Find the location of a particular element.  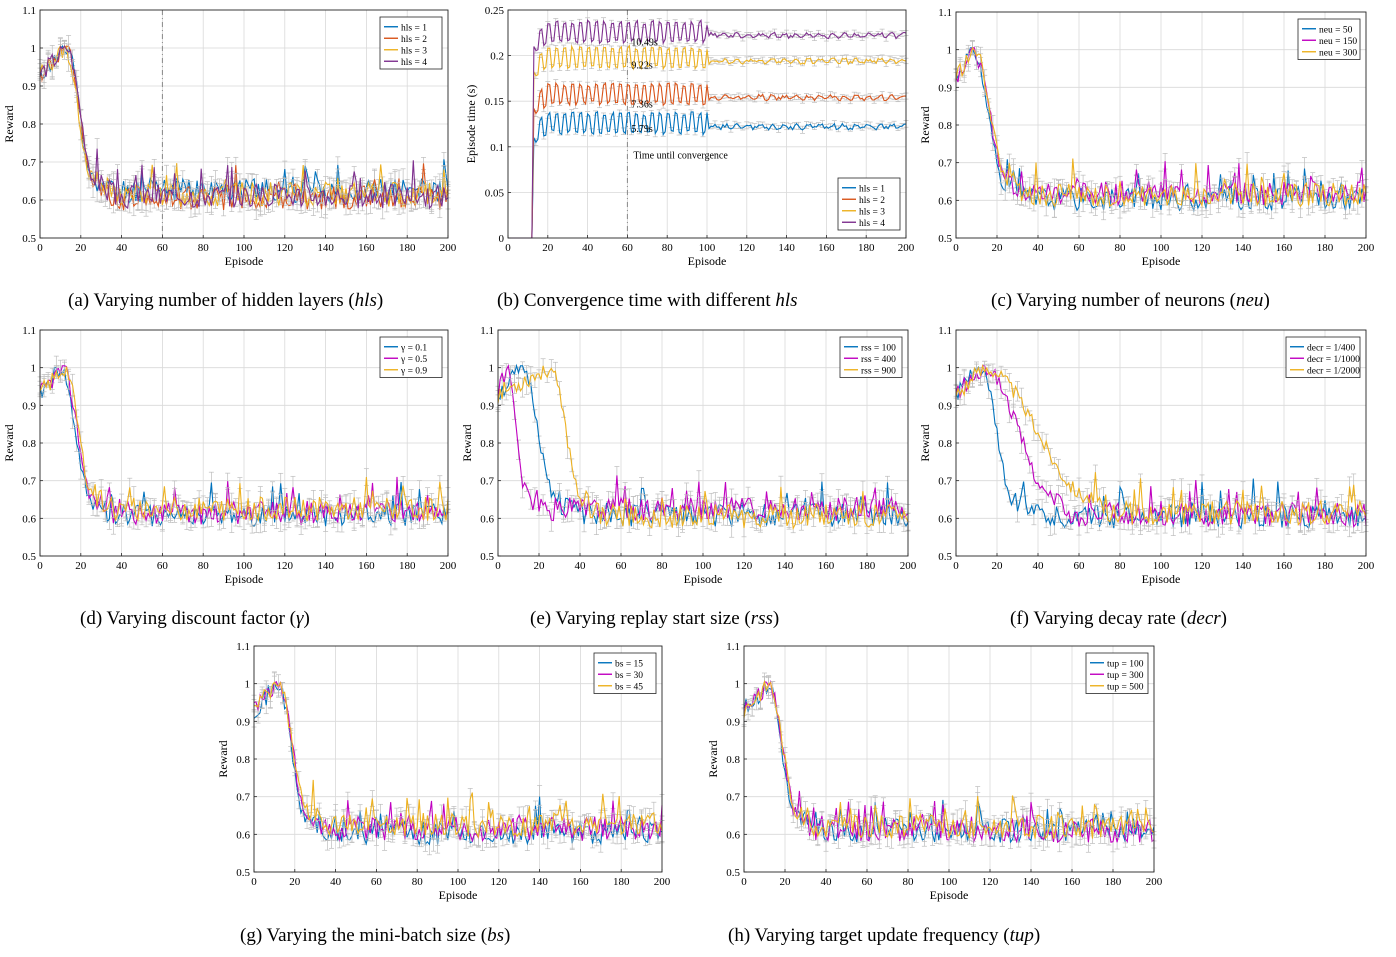

legend-label: γ = 0.1 is located at coordinates (413, 348).